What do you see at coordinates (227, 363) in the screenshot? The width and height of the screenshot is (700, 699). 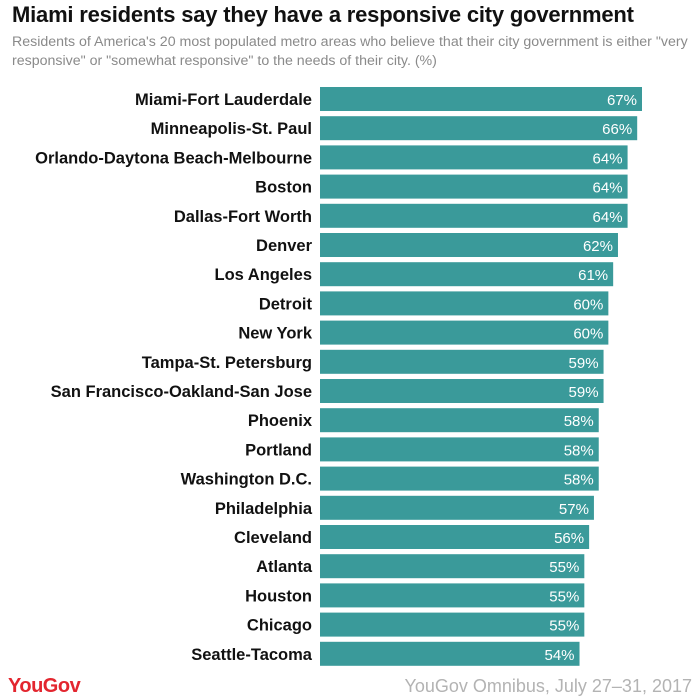 I see `category-label: Tampa-St. Petersburg` at bounding box center [227, 363].